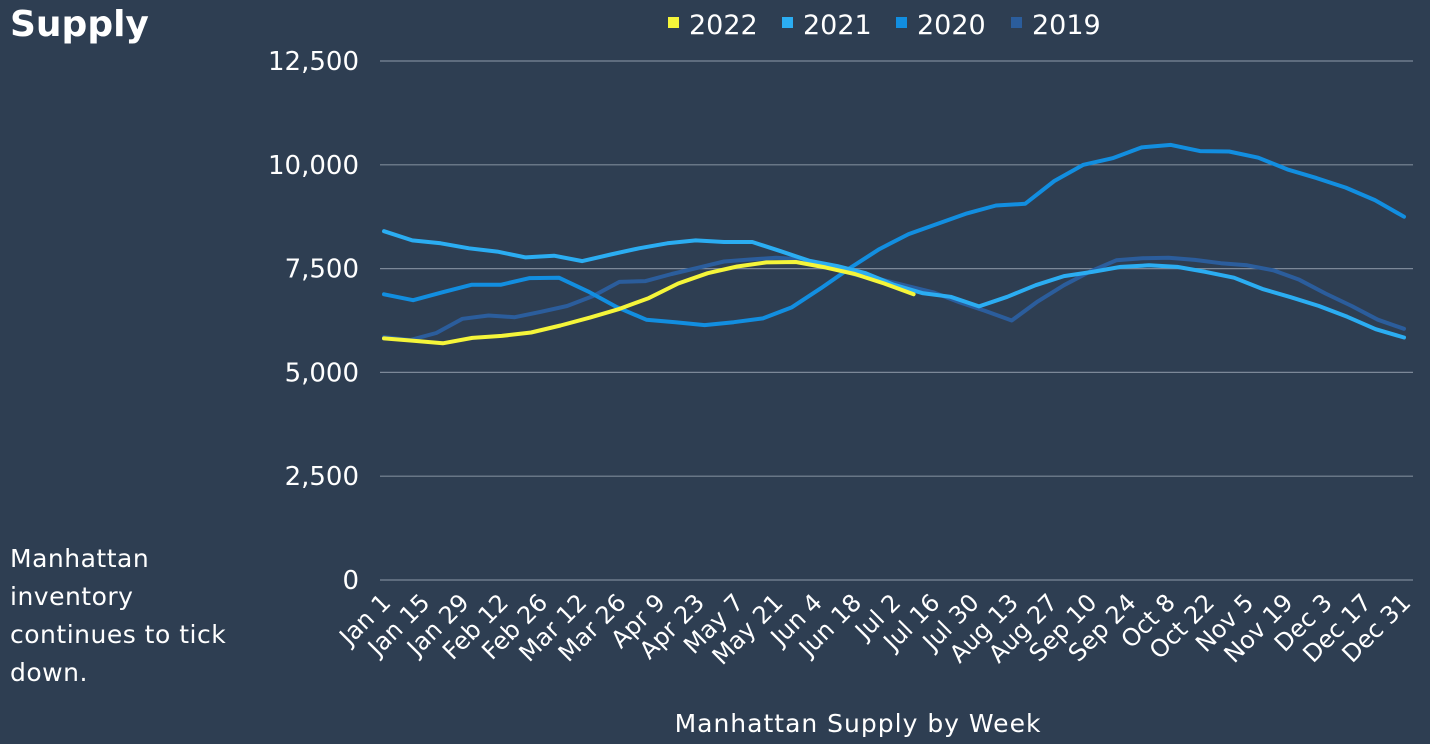 The width and height of the screenshot is (1430, 744). Describe the element at coordinates (79, 24) in the screenshot. I see `slide-title: Supply` at that location.